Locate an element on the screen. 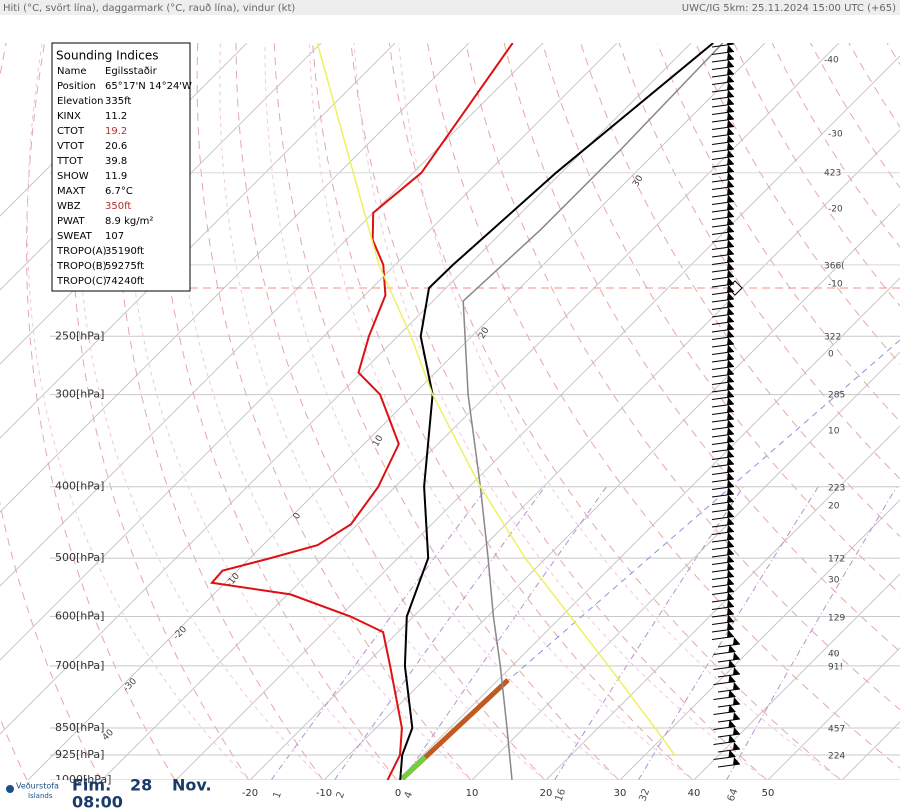  right-label: -10 is located at coordinates (835, 285).